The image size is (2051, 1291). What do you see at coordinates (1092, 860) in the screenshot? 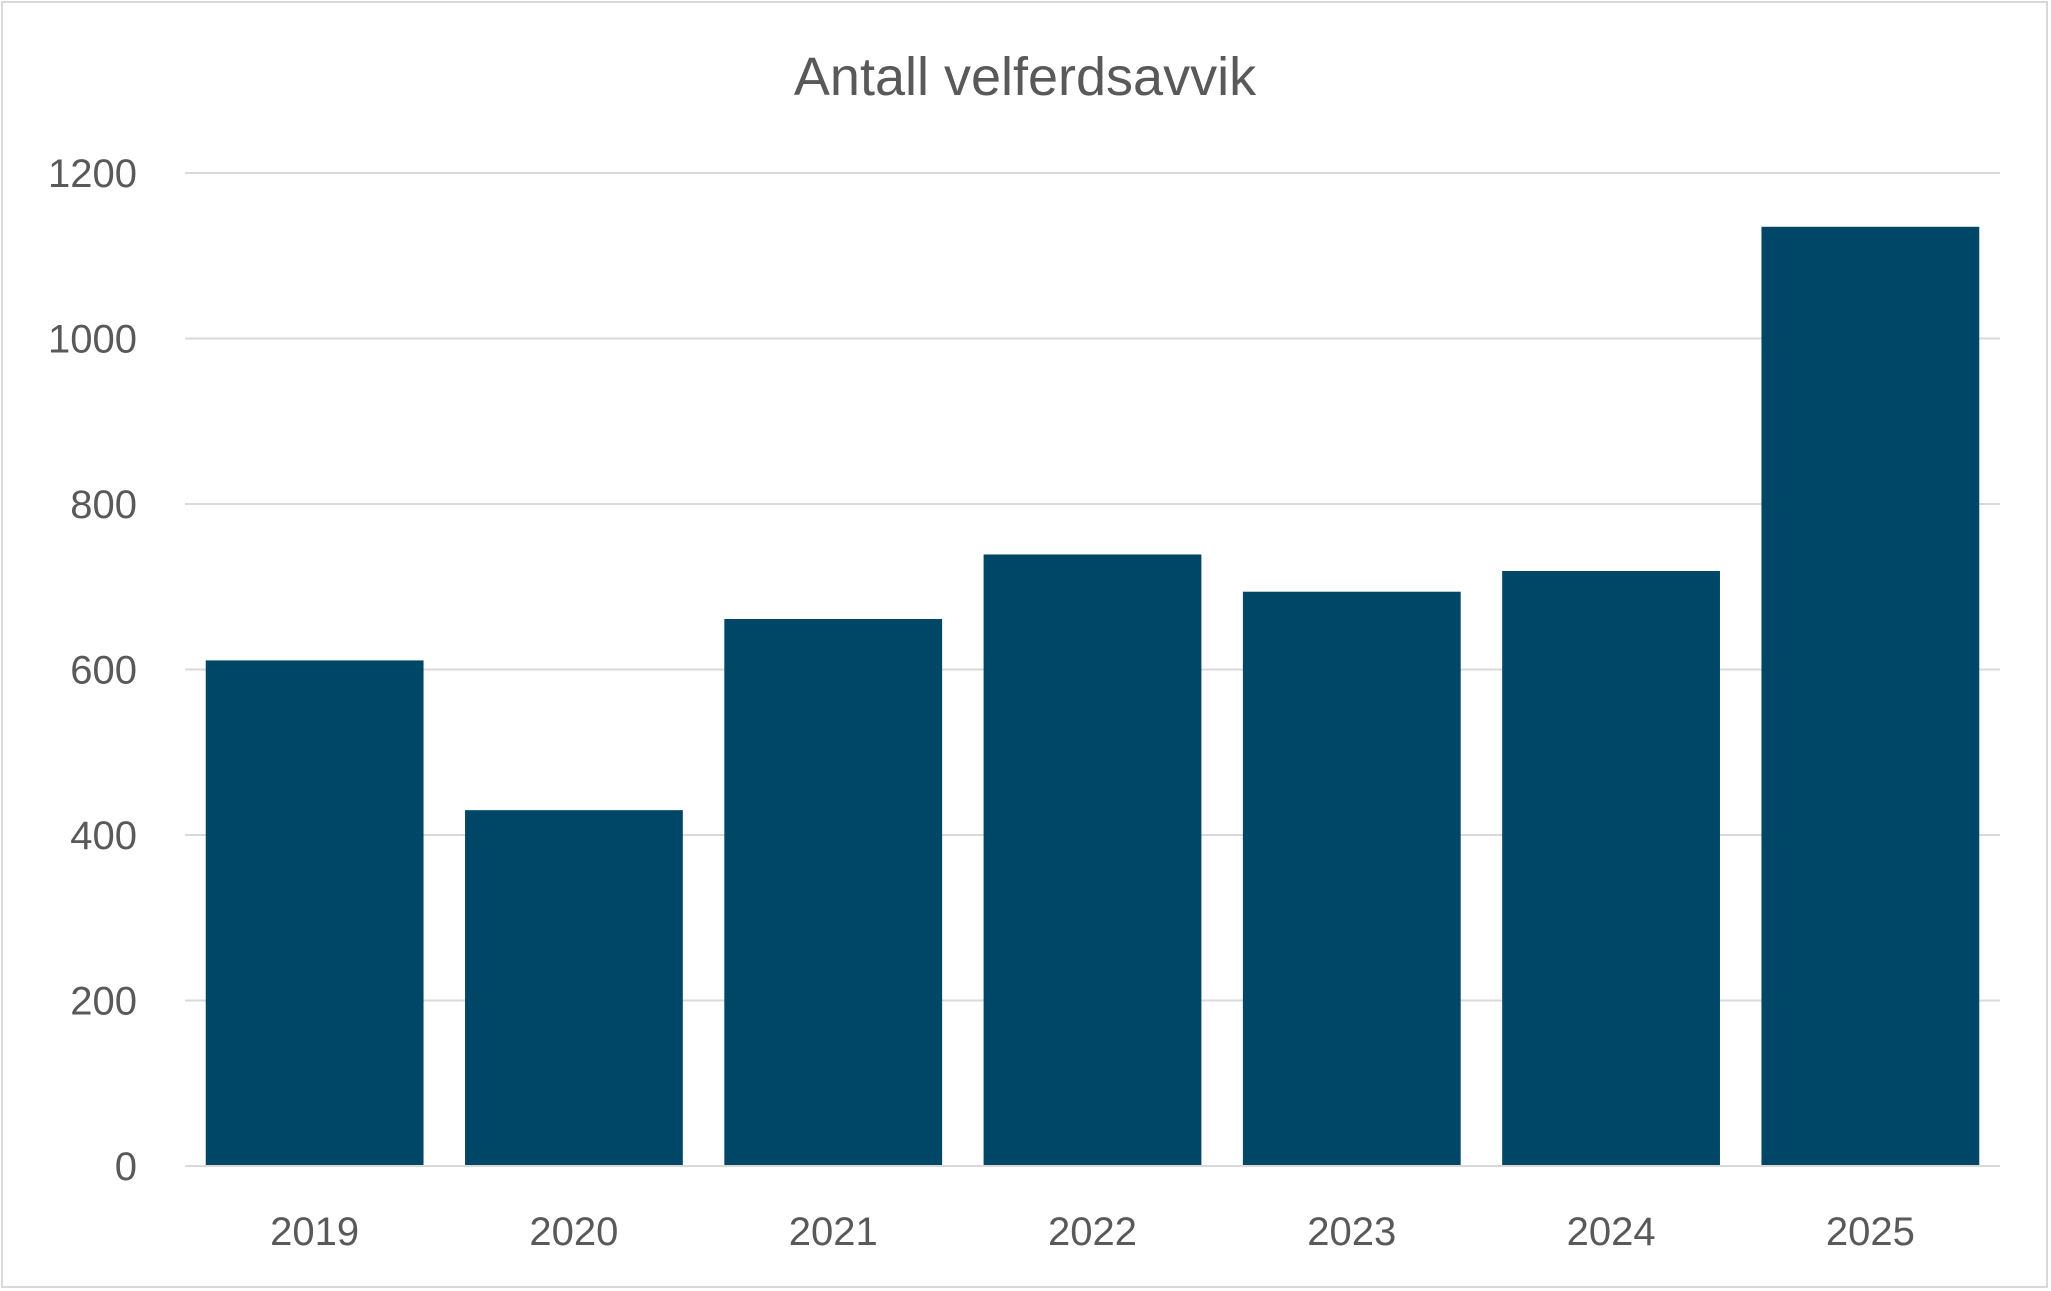
I see `bar-2022` at bounding box center [1092, 860].